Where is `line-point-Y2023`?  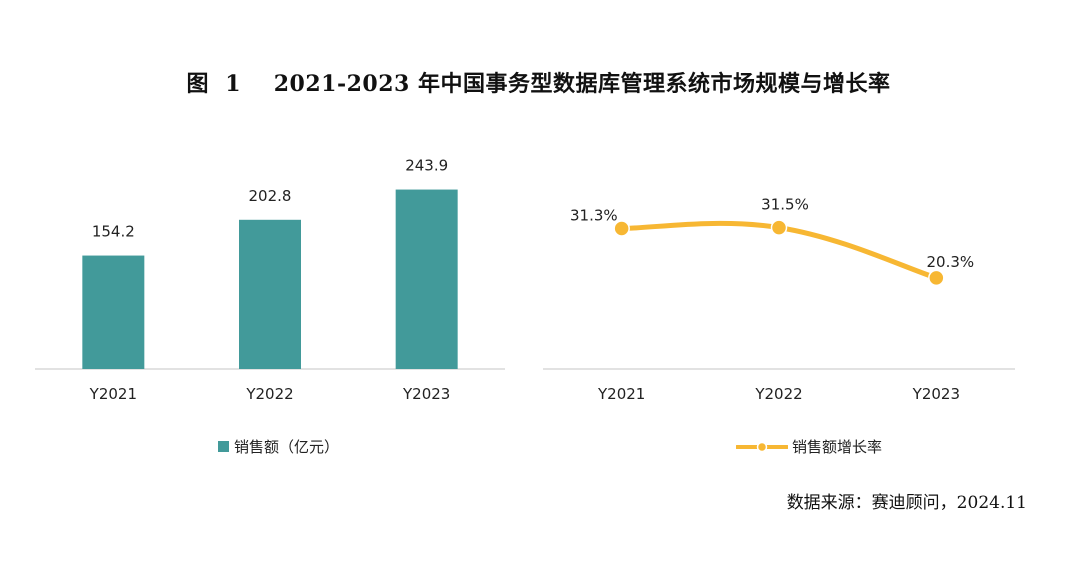 line-point-Y2023 is located at coordinates (936, 278).